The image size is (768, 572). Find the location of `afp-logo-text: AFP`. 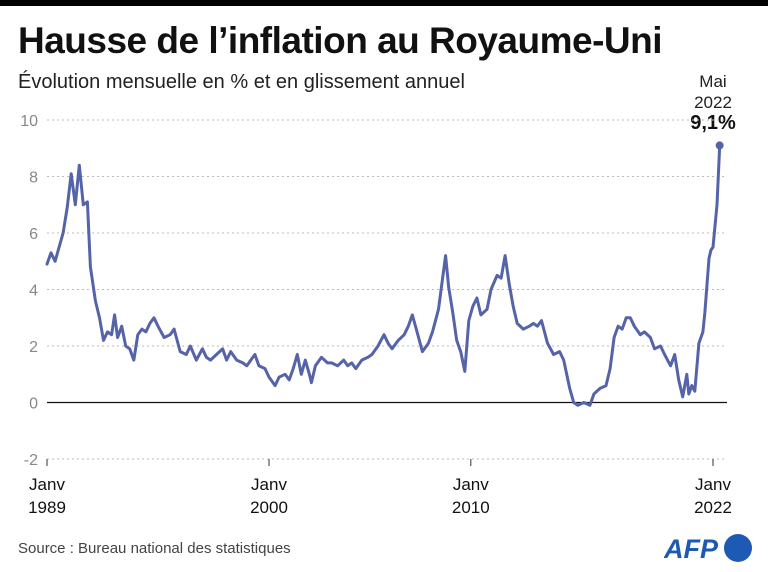

afp-logo-text: AFP is located at coordinates (691, 548).